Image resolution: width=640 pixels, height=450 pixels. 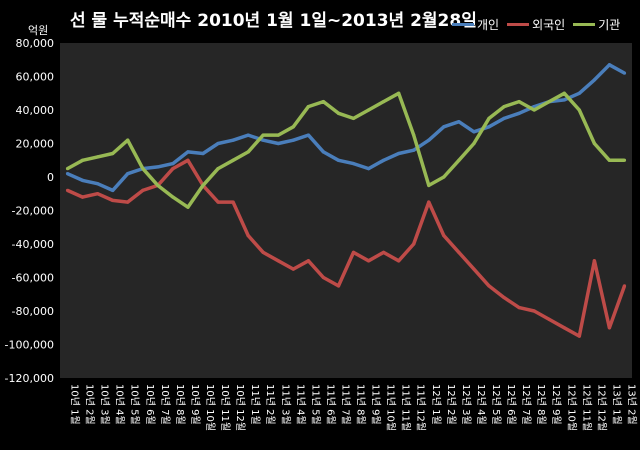 I want to click on chart-title: 선 물 누적순매수 2010년 1월 1일~2013년 2월28일, so click(x=273, y=21).